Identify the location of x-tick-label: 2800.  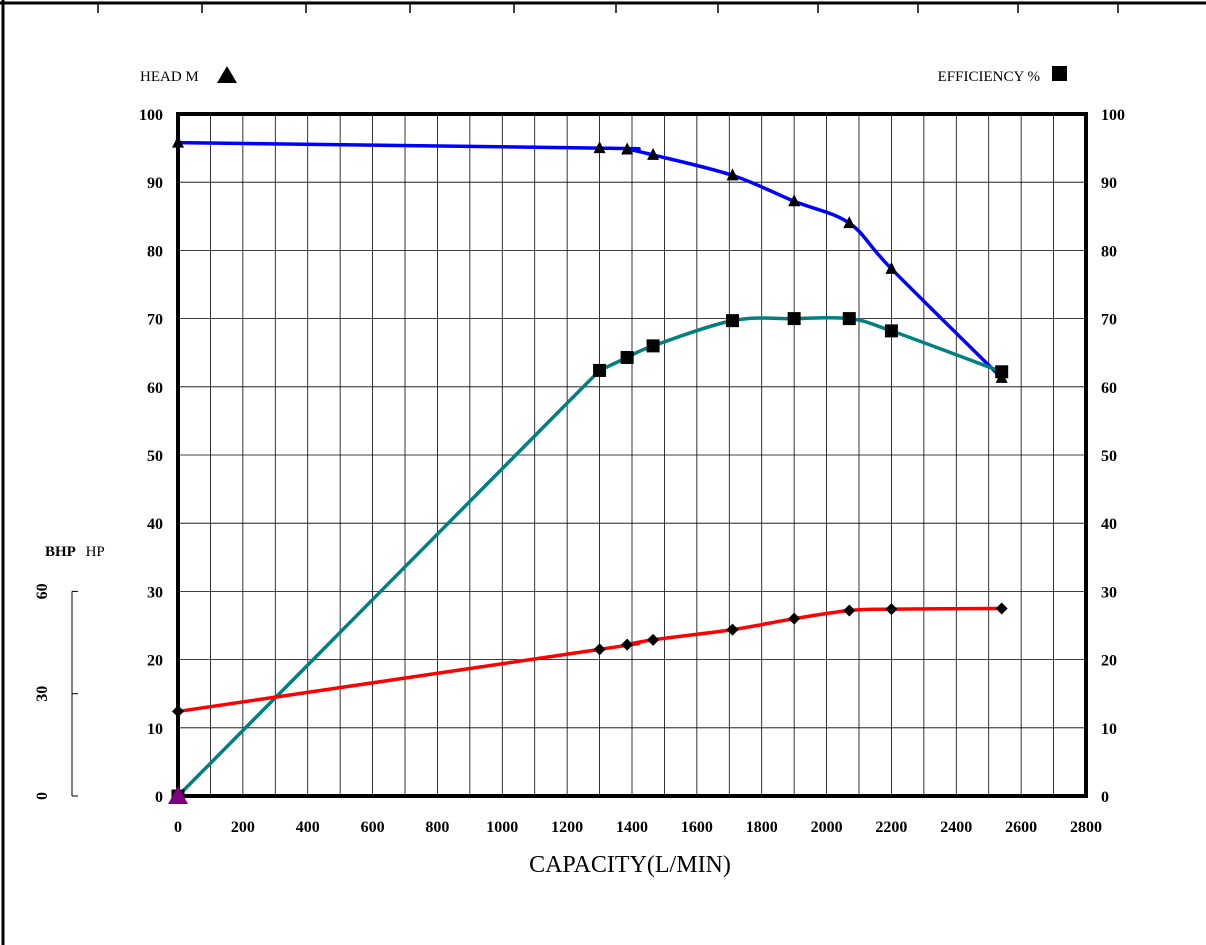
(1086, 827).